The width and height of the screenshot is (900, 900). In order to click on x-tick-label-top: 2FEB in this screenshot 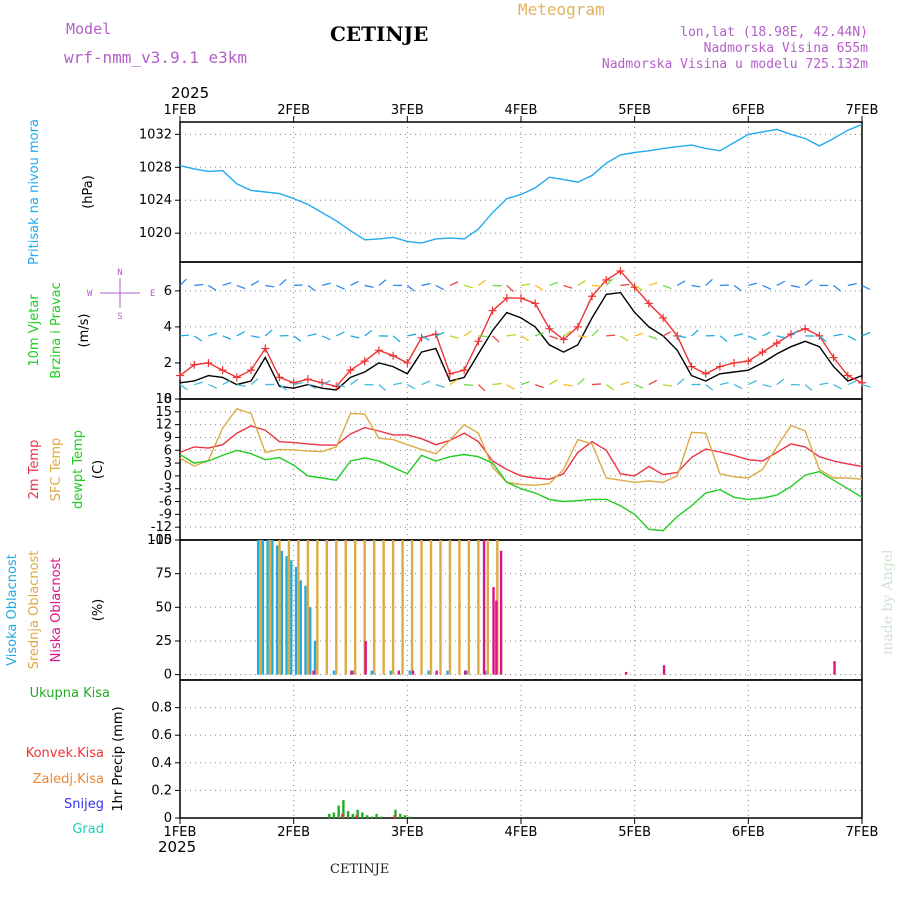, I will do `click(293, 110)`.